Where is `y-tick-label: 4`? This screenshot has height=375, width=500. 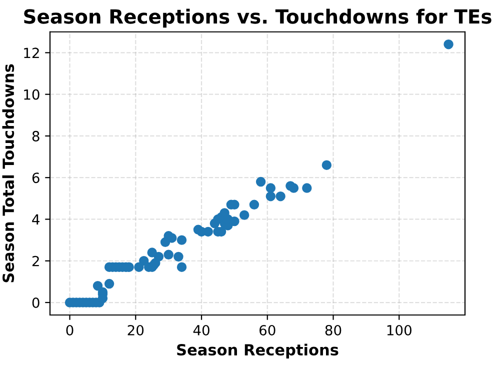
y-tick-label: 4 is located at coordinates (36, 219).